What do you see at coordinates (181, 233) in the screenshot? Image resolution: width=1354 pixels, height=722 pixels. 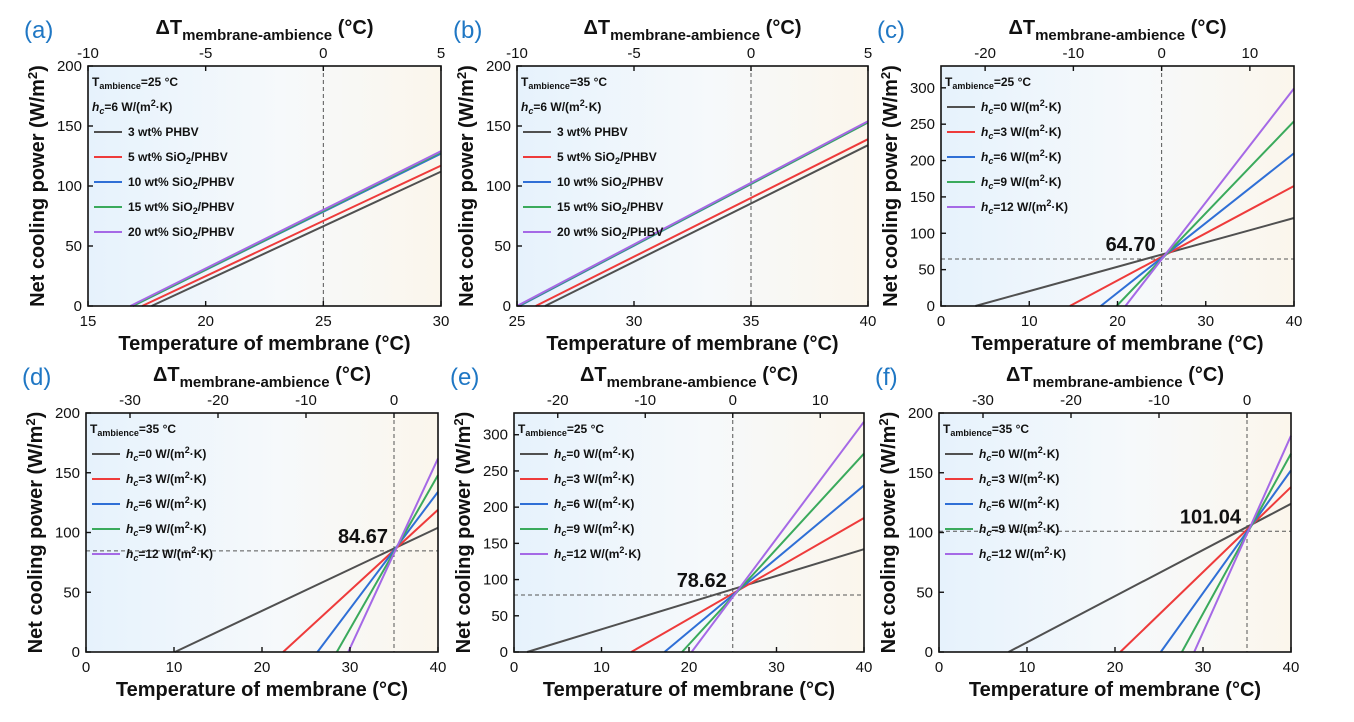 I see `legend-entry: 20 wt% SiO2/PHBV` at bounding box center [181, 233].